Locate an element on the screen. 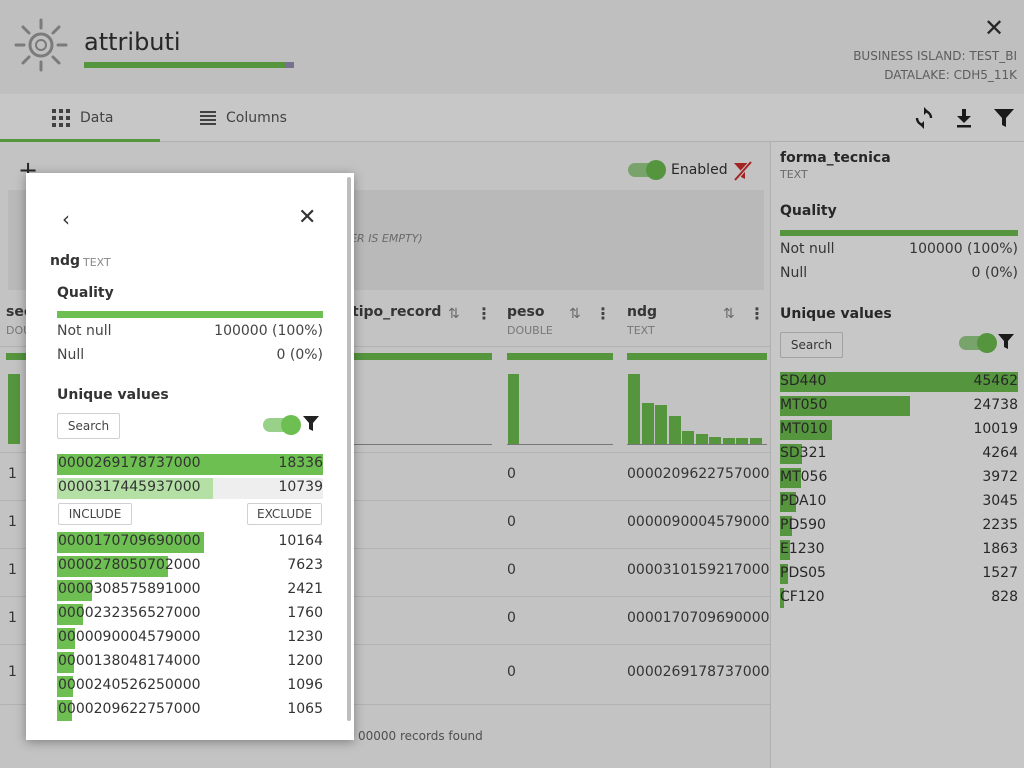 The width and height of the screenshot is (1024, 768). panel-quality-title: Quality is located at coordinates (808, 211).